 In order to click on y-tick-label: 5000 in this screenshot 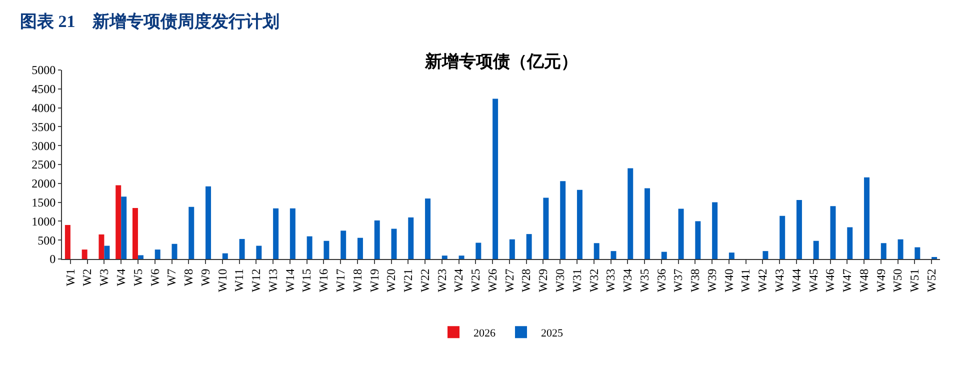, I will do `click(44, 70)`.